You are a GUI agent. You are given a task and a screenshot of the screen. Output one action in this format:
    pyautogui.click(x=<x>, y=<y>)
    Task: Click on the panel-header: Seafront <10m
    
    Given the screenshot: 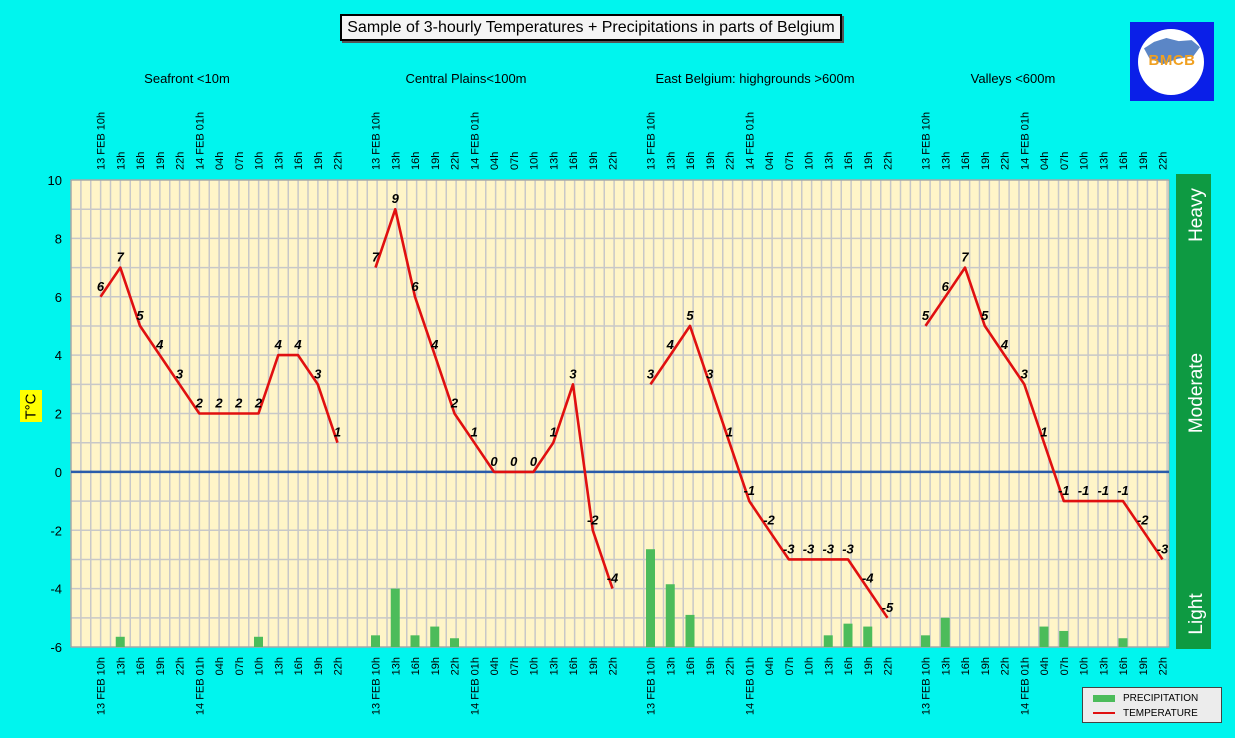 What is the action you would take?
    pyautogui.click(x=187, y=78)
    